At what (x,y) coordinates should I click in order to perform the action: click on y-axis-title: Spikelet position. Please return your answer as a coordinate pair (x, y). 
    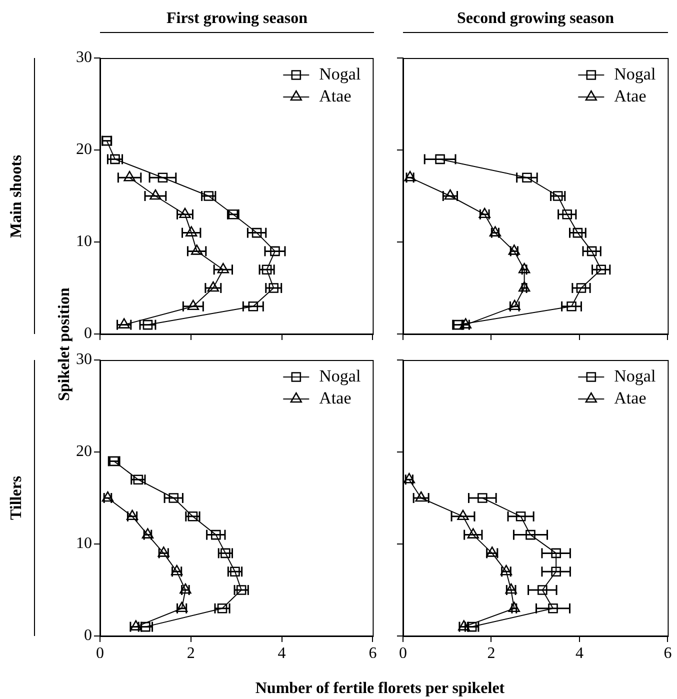
    Looking at the image, I should click on (65, 344).